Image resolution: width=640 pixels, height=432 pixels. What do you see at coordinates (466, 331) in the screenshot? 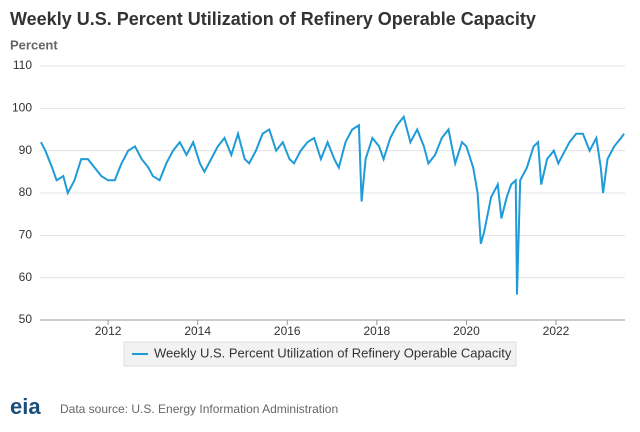
I see `x-tick-label: 2020` at bounding box center [466, 331].